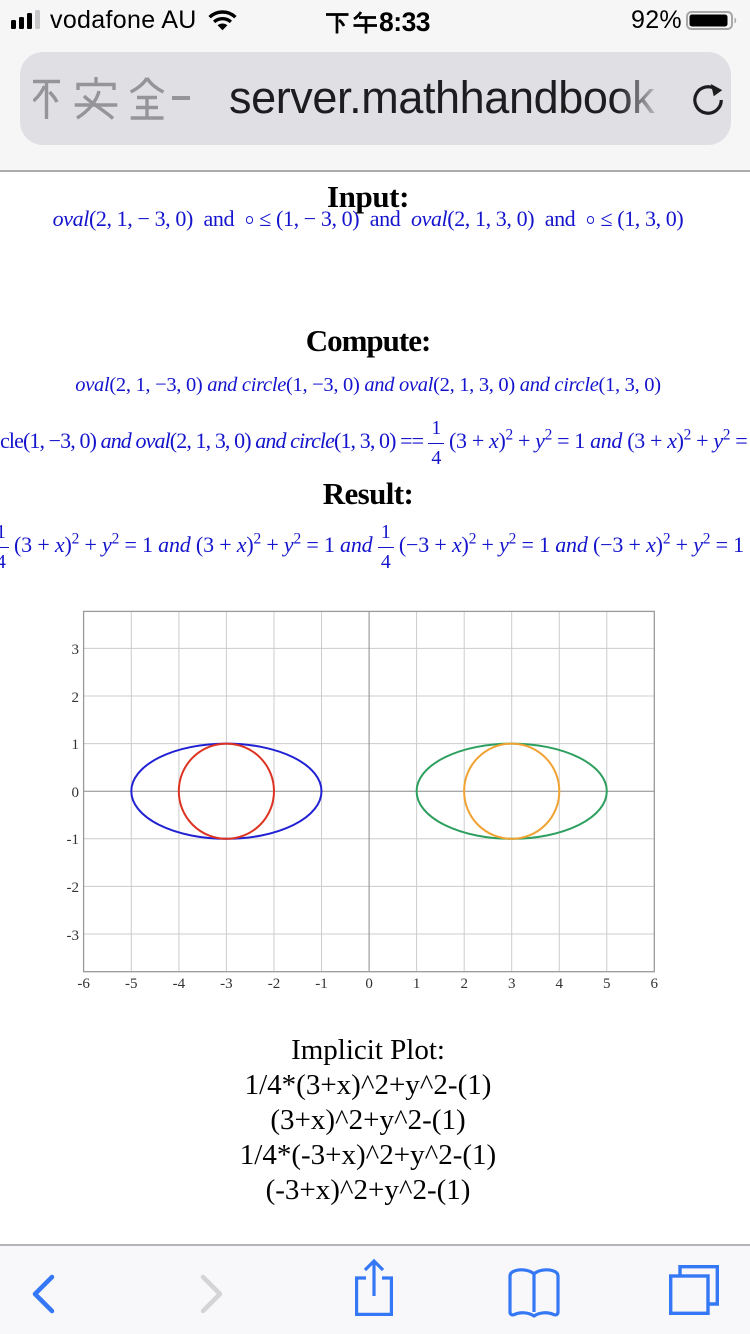 This screenshot has height=1334, width=750. Describe the element at coordinates (179, 984) in the screenshot. I see `svg-text: -4` at that location.